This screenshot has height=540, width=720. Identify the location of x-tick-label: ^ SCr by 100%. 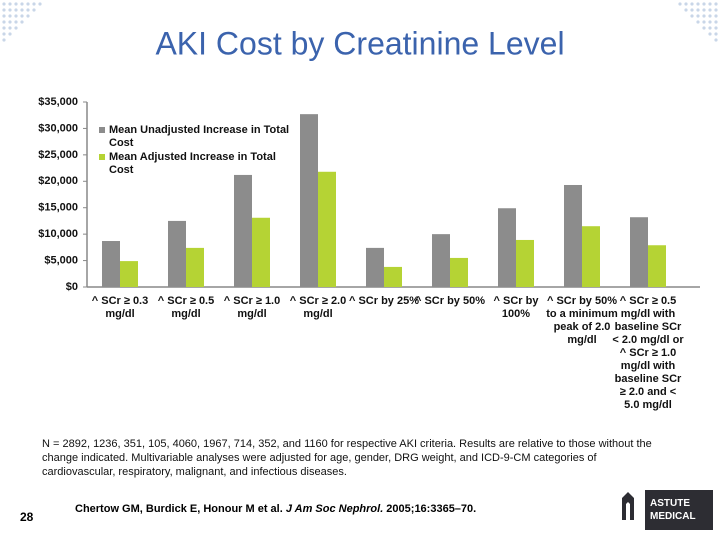
(516, 307).